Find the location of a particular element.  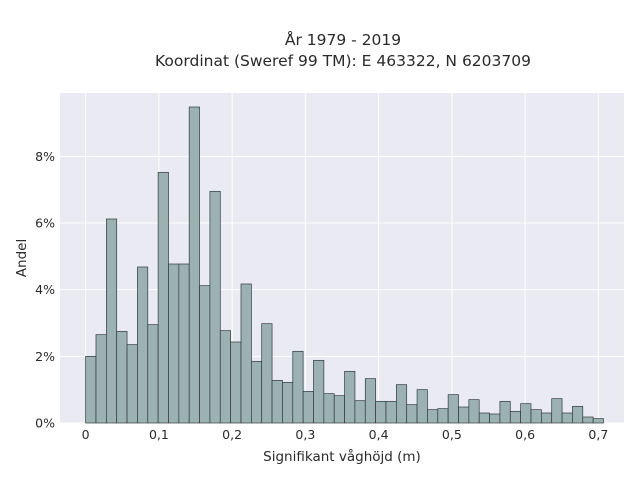

y-tick-label: 4% is located at coordinates (45, 289).